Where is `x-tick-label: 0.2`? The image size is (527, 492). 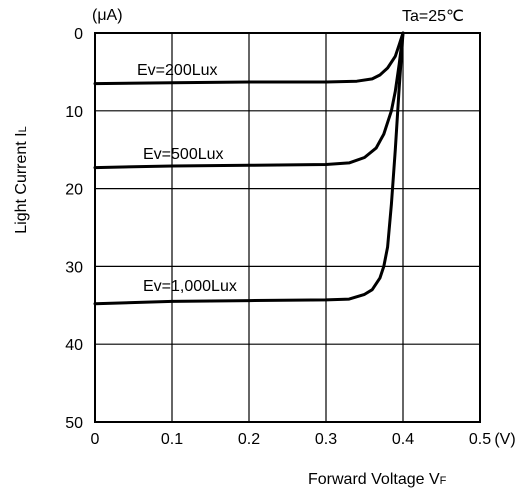
x-tick-label: 0.2 is located at coordinates (249, 439).